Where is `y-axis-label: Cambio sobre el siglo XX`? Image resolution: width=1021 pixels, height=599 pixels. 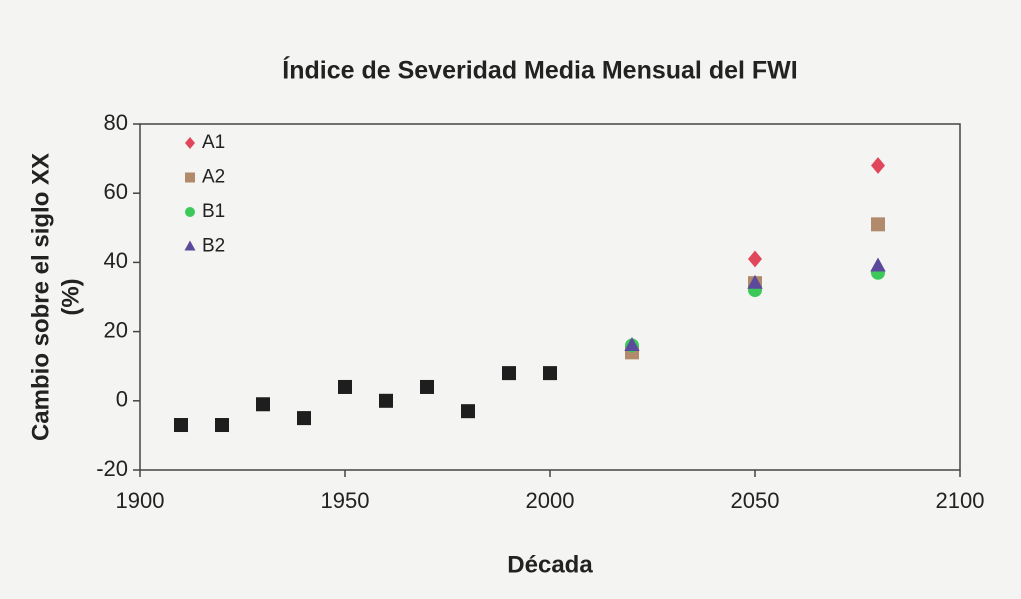 y-axis-label: Cambio sobre el siglo XX is located at coordinates (40, 297).